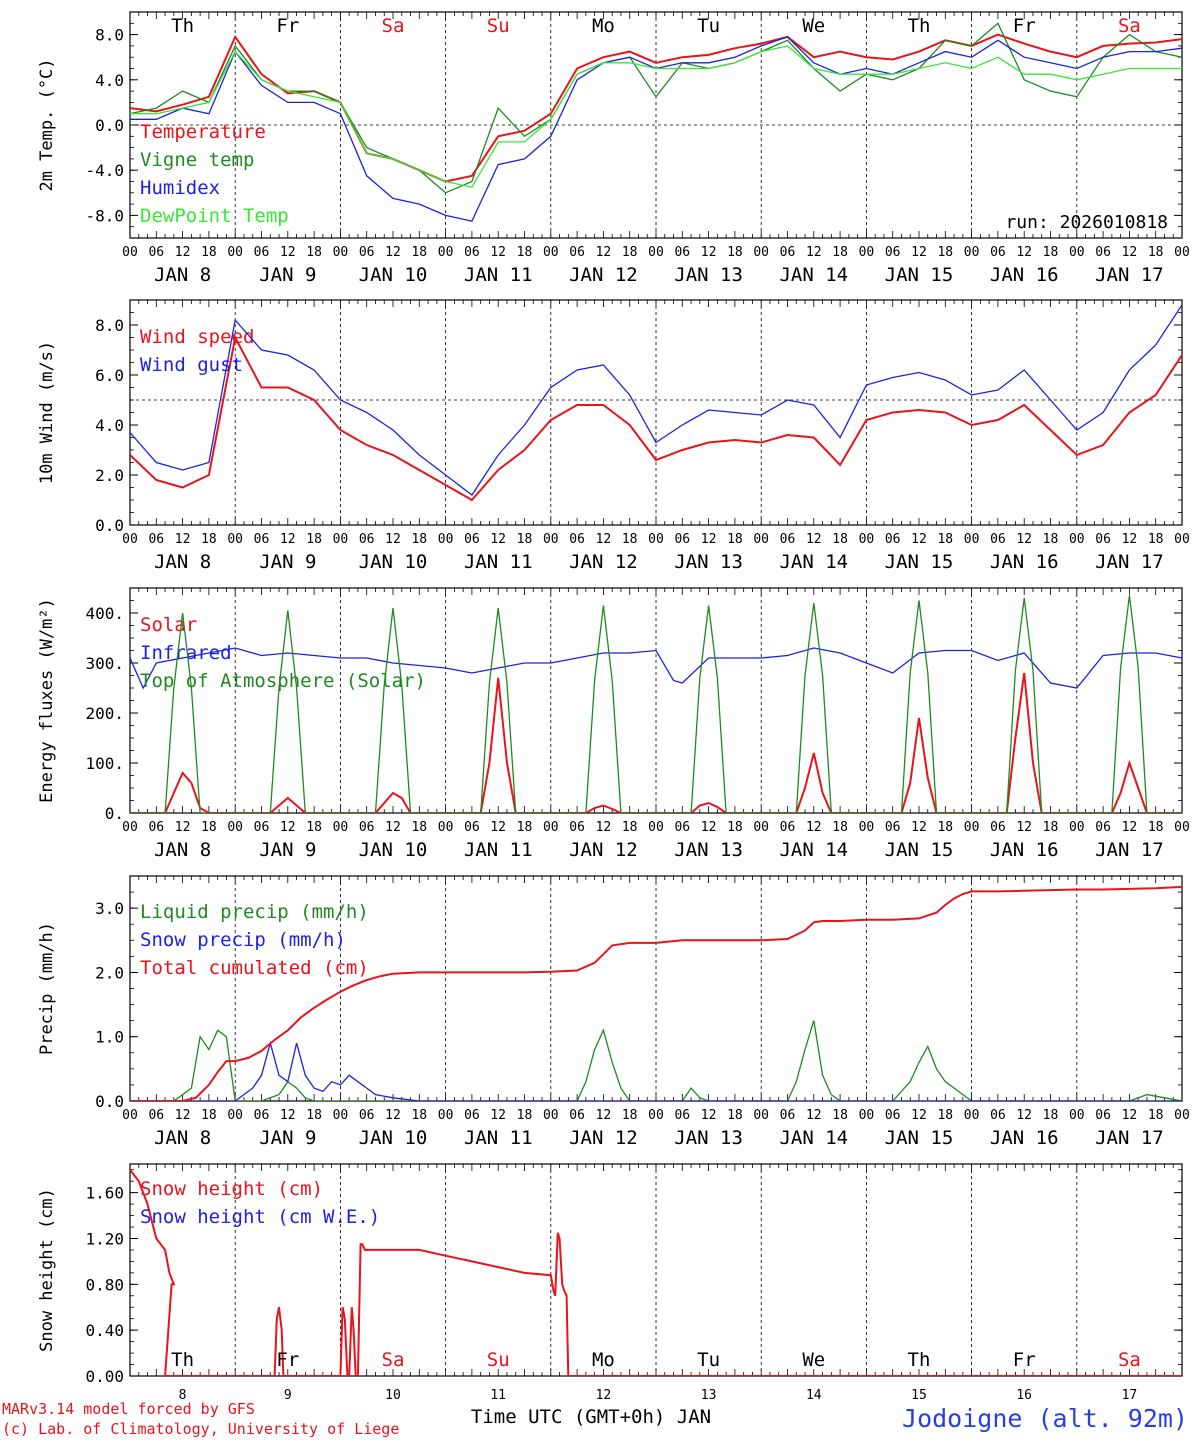 The image size is (1194, 1440). I want to click on plot-frame, so click(656, 412).